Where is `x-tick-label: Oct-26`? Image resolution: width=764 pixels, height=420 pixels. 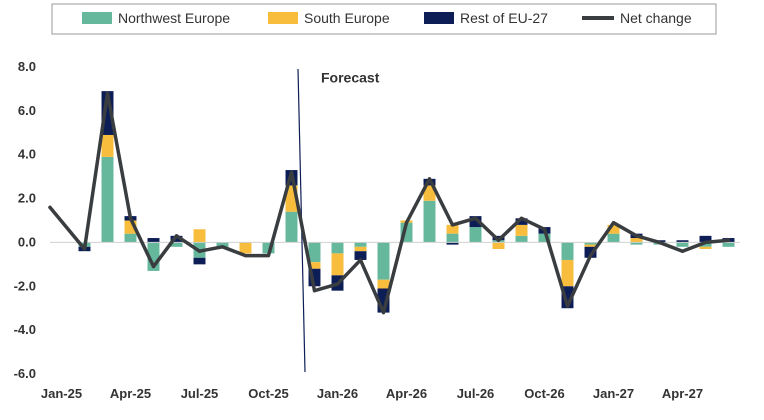
x-tick-label: Oct-26 is located at coordinates (544, 393).